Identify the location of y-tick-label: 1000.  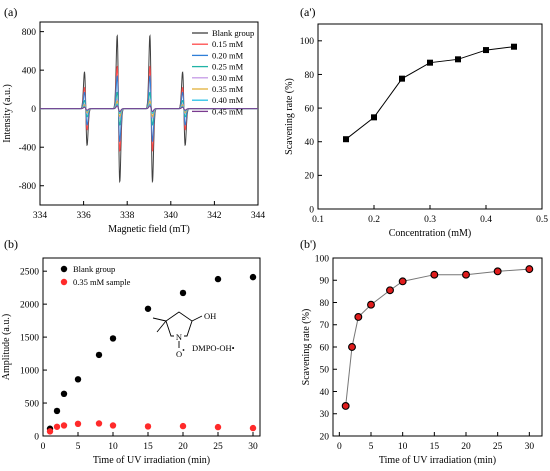
(29, 371).